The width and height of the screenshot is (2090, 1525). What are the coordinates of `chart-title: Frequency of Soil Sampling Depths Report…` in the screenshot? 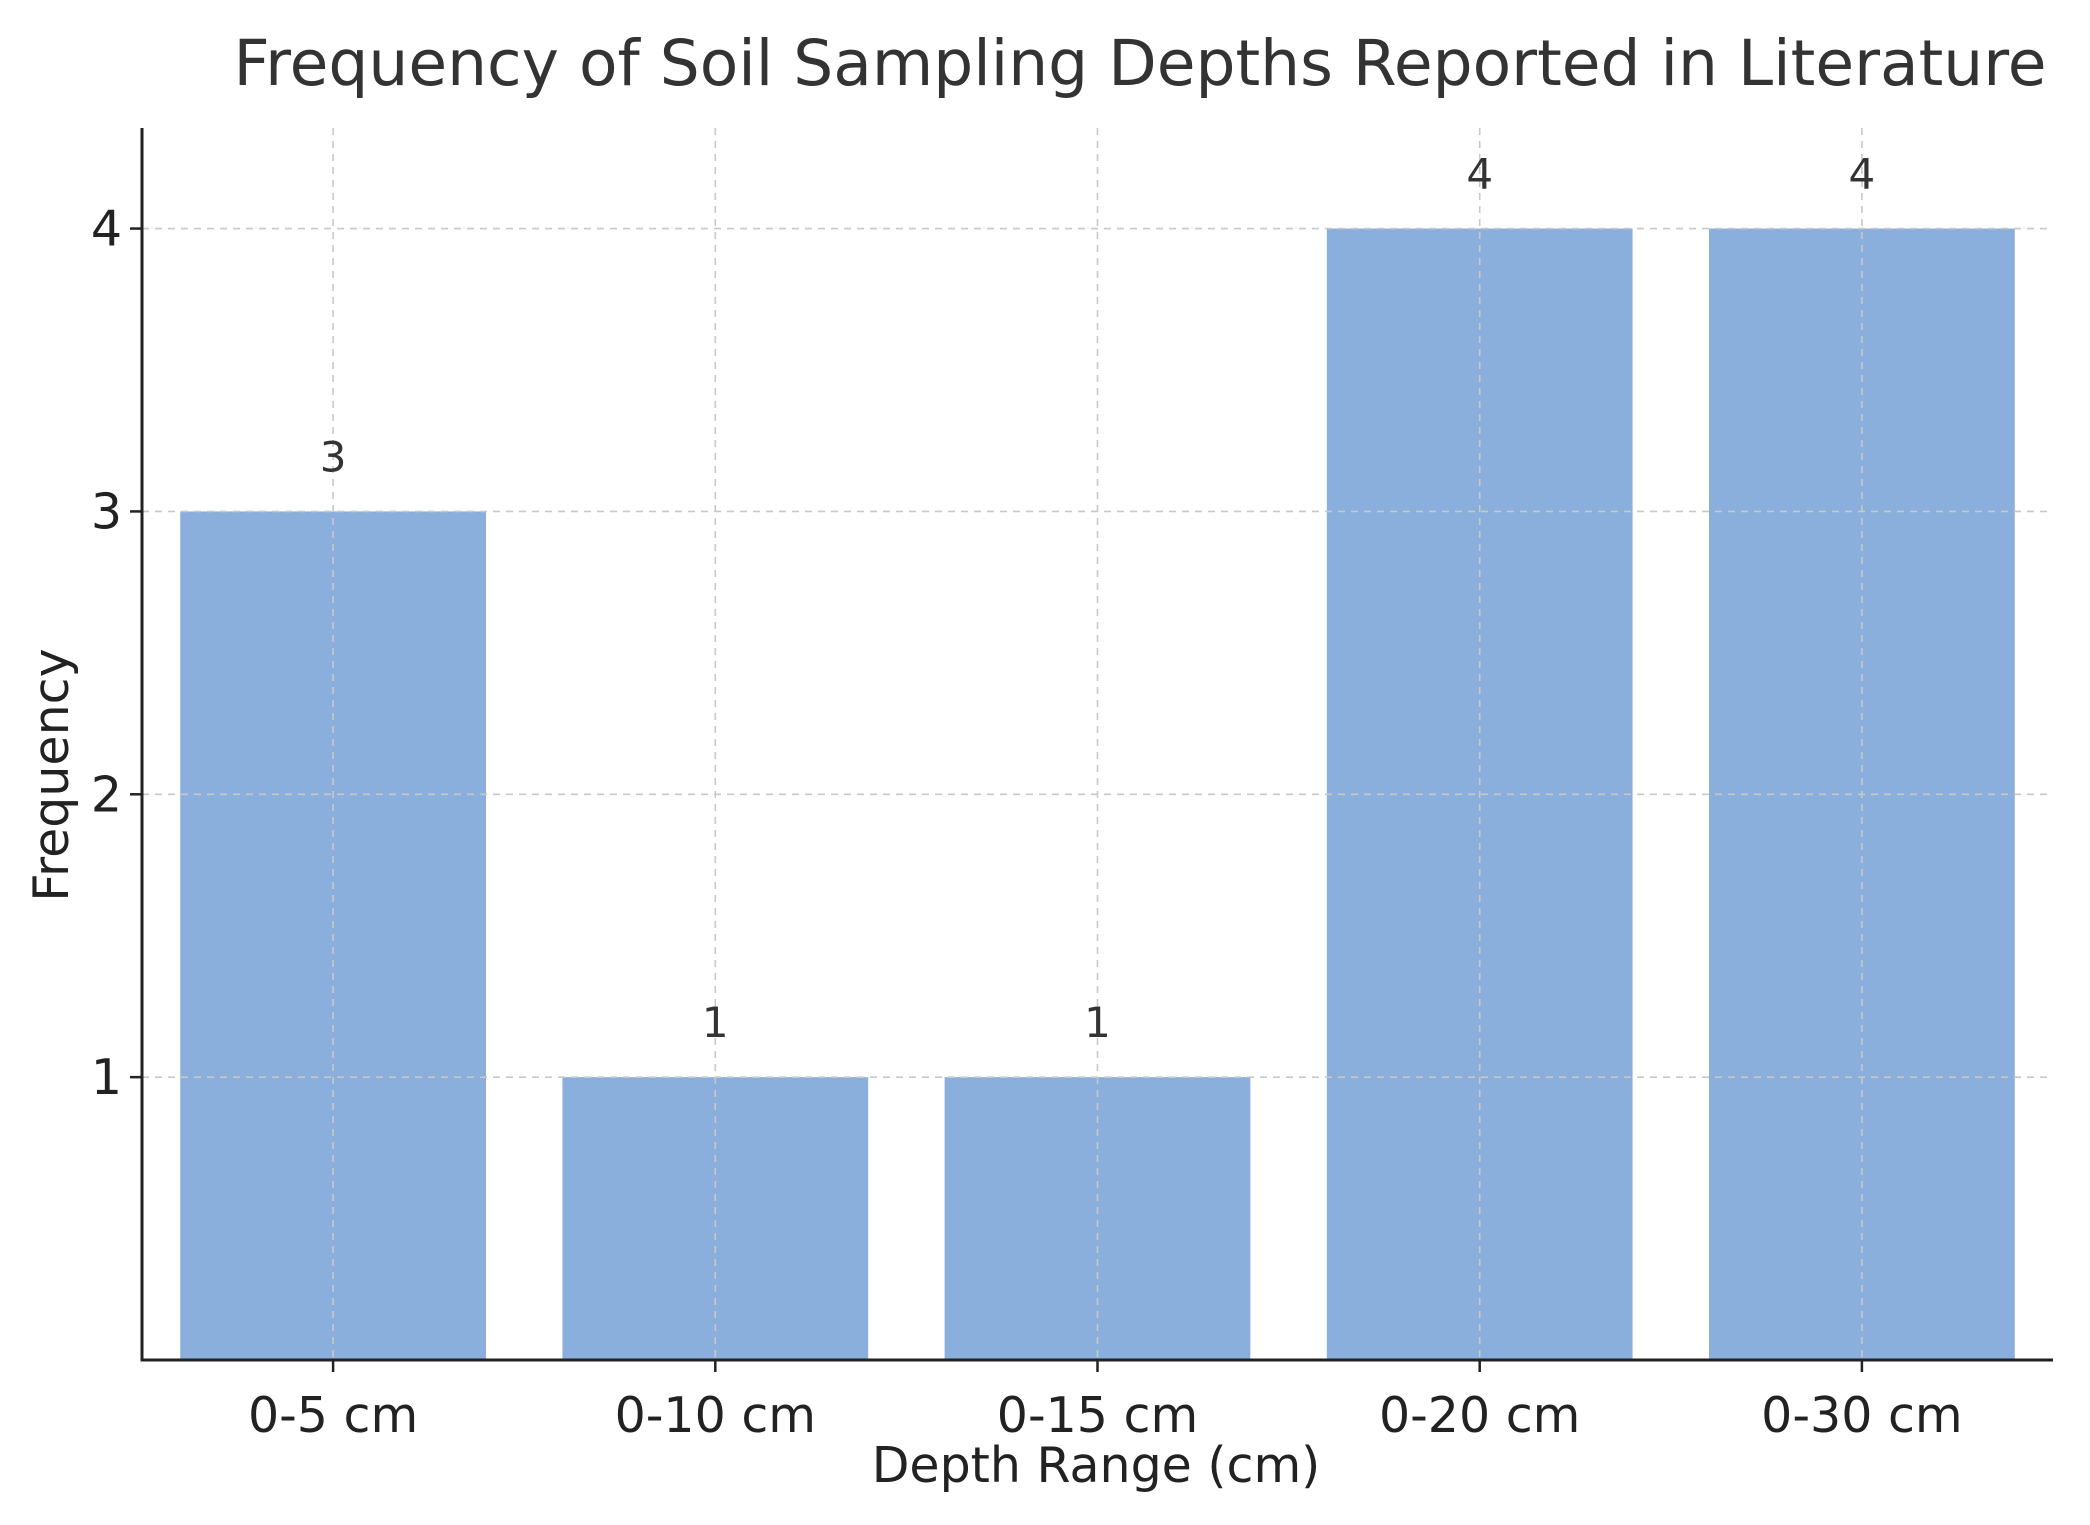 It's located at (1139, 63).